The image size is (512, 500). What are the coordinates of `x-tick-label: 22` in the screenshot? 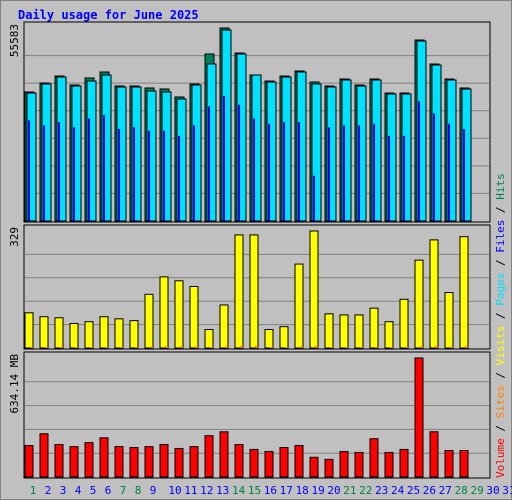 It's located at (365, 490).